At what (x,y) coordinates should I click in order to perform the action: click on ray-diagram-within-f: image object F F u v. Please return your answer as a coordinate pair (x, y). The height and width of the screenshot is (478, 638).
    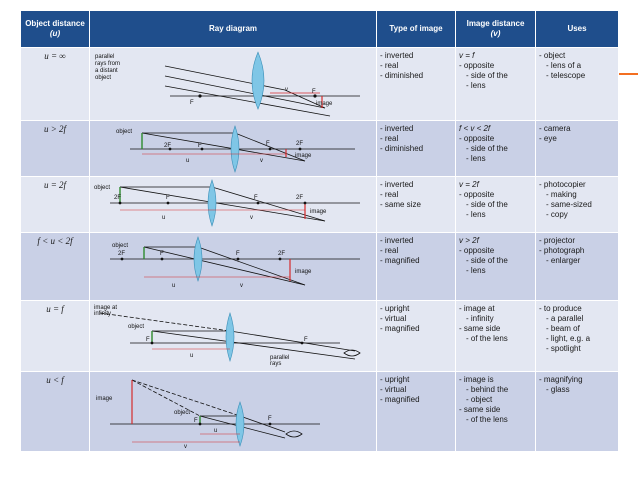
    Looking at the image, I should click on (208, 414).